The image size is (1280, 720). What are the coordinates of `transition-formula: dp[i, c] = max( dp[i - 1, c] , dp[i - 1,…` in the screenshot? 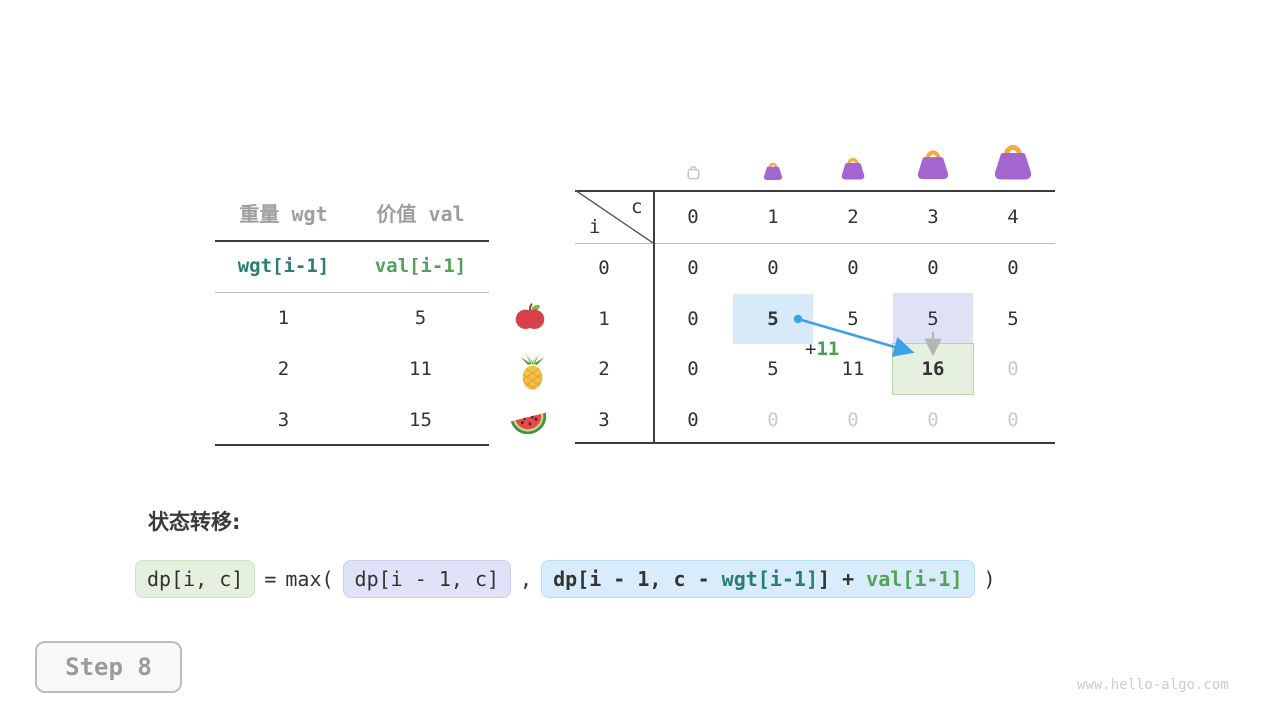 It's located at (565, 579).